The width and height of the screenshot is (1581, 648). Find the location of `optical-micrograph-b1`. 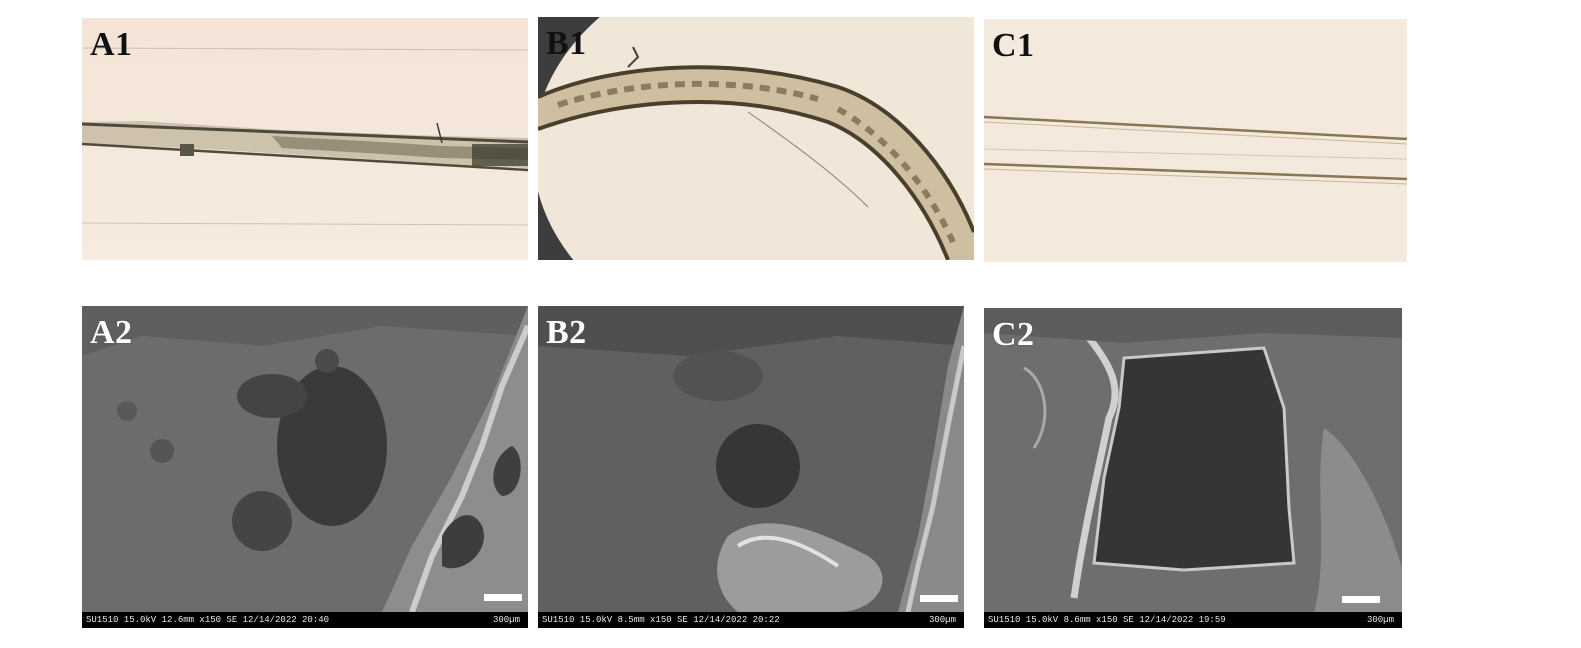

optical-micrograph-b1 is located at coordinates (756, 138).